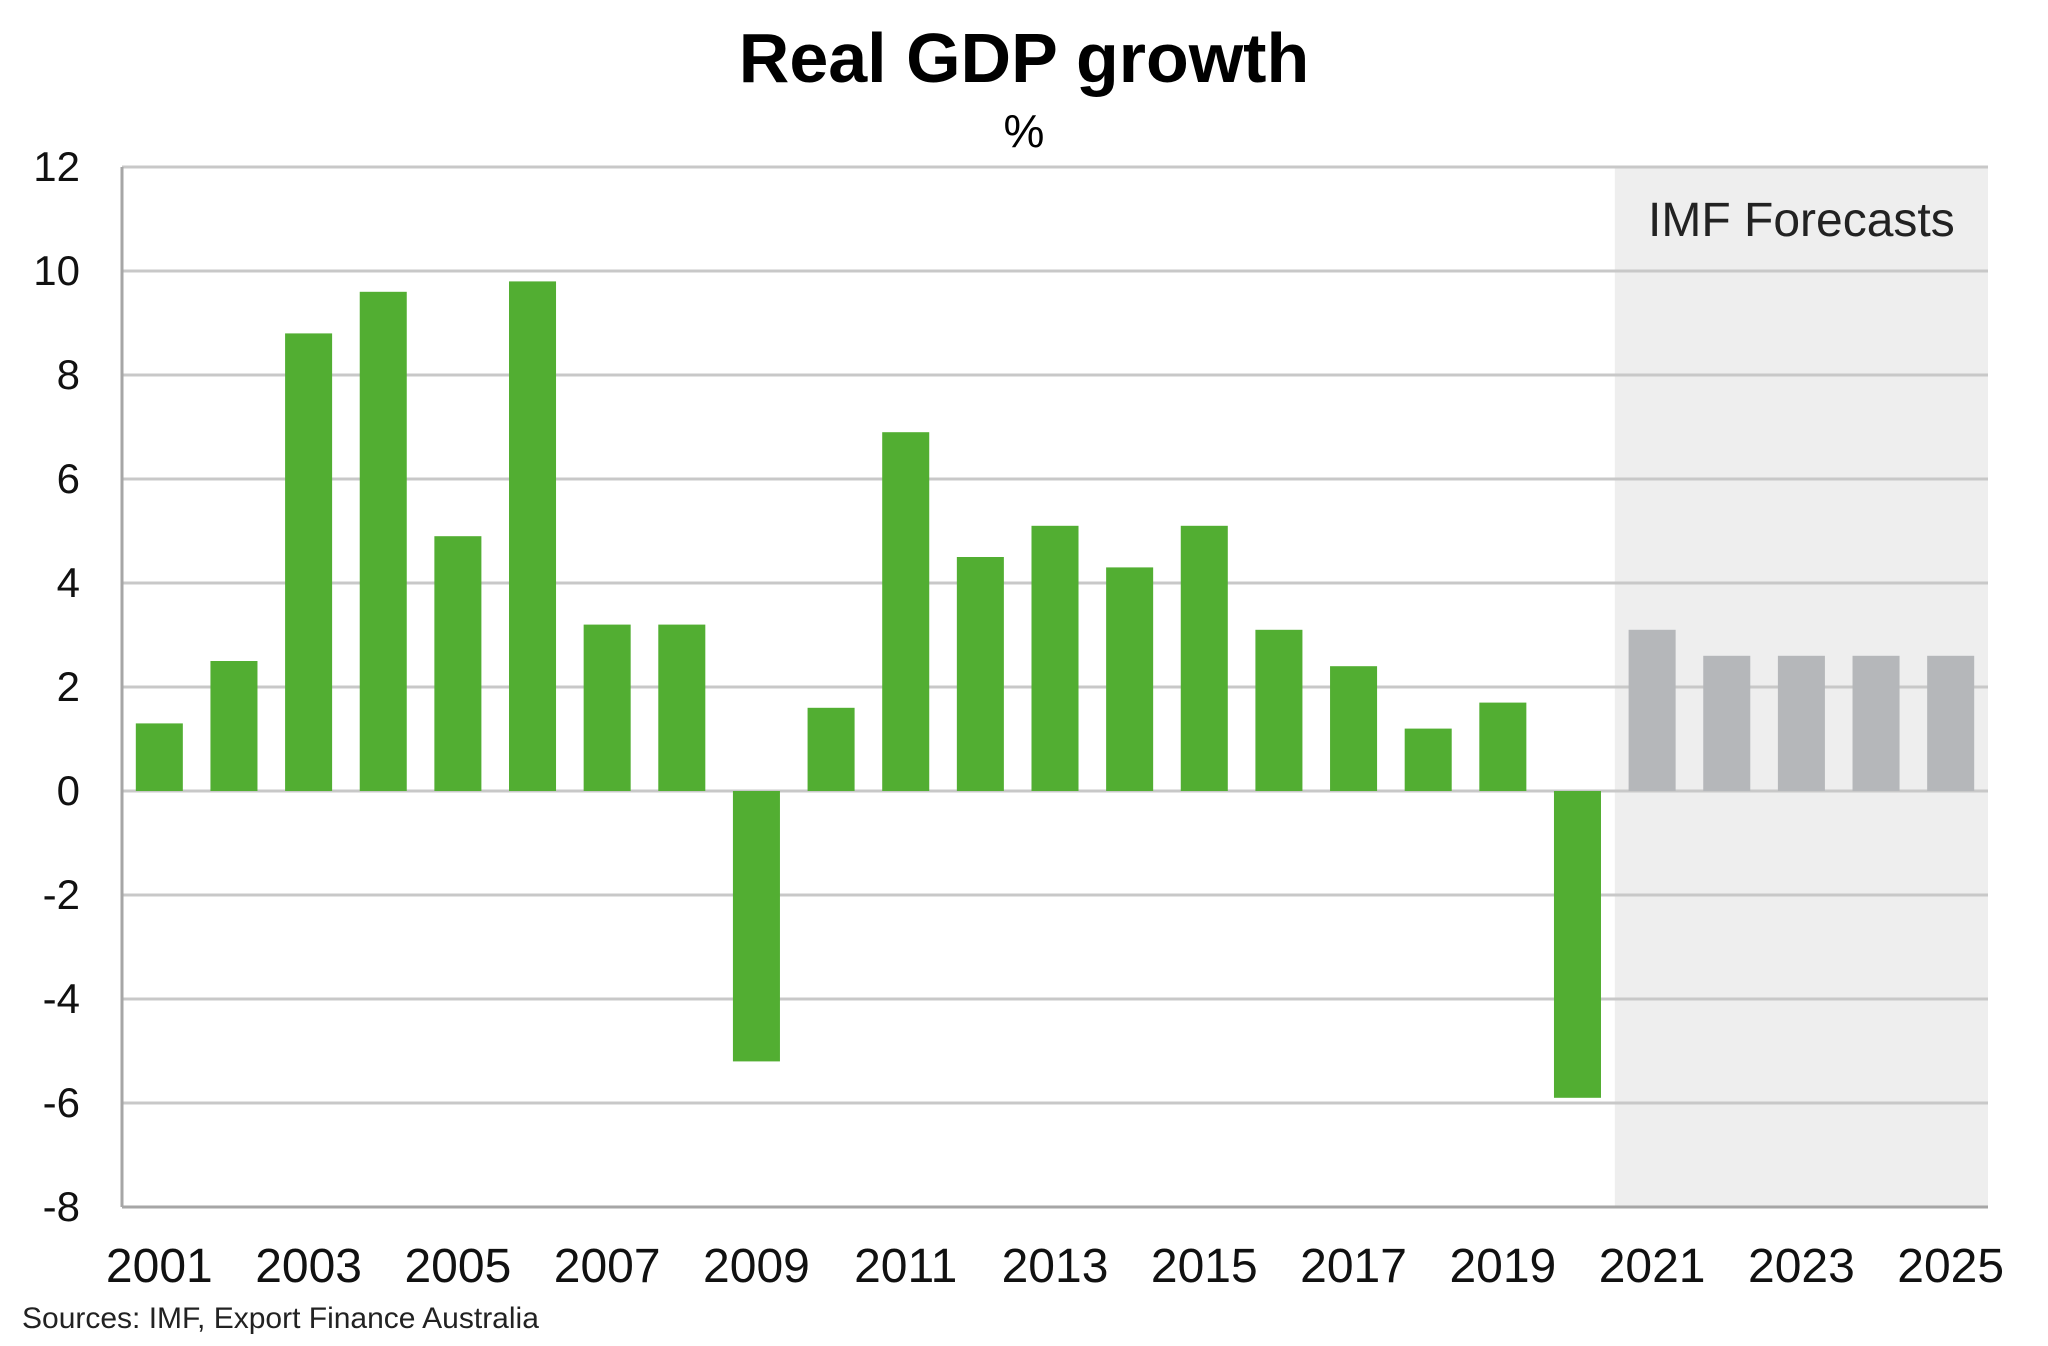 Image resolution: width=2048 pixels, height=1346 pixels. Describe the element at coordinates (68, 374) in the screenshot. I see `y-tick-label: 8` at that location.